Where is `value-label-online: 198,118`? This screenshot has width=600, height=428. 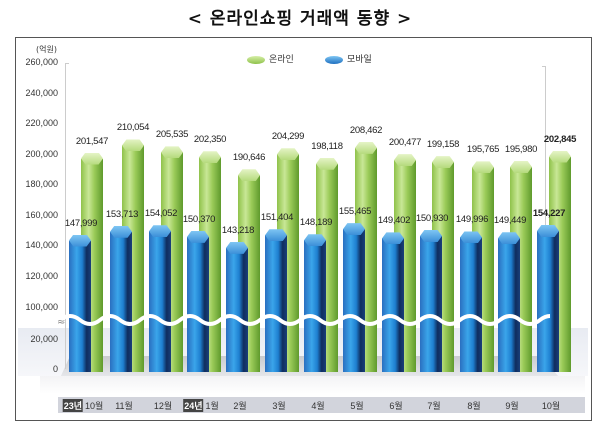 value-label-online: 198,118 is located at coordinates (327, 146).